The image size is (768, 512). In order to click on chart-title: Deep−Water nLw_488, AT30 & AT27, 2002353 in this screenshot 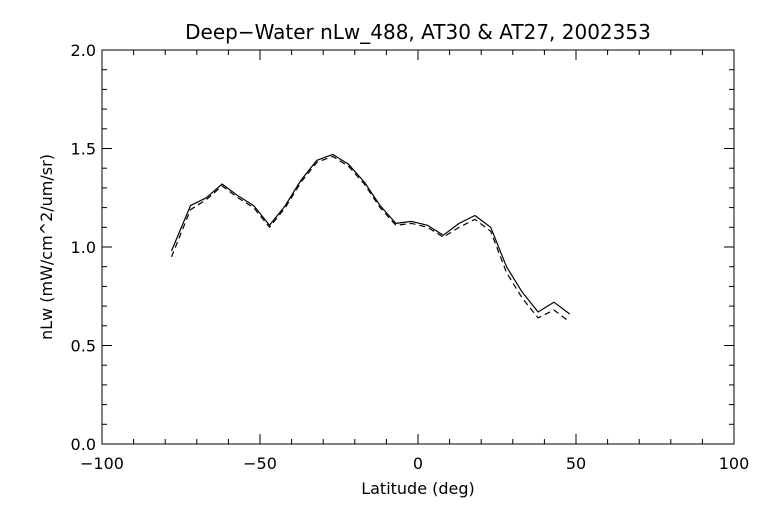, I will do `click(418, 32)`.